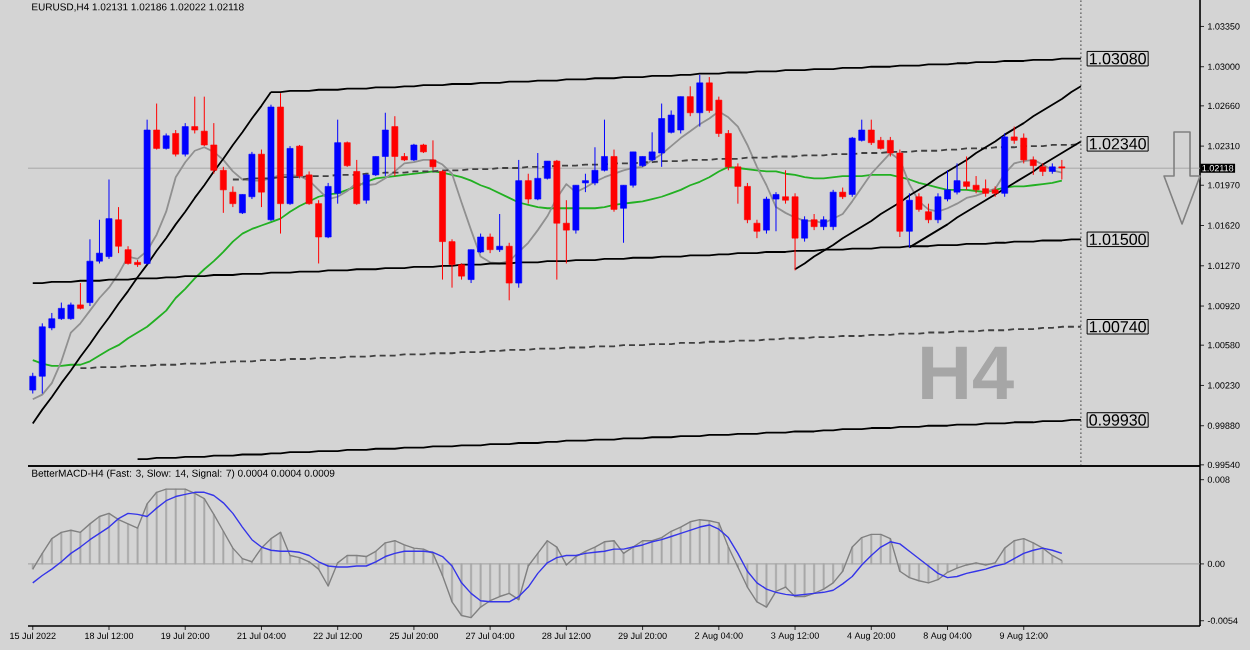 The image size is (1250, 650). I want to click on series-label: 1.02340, so click(1117, 144).